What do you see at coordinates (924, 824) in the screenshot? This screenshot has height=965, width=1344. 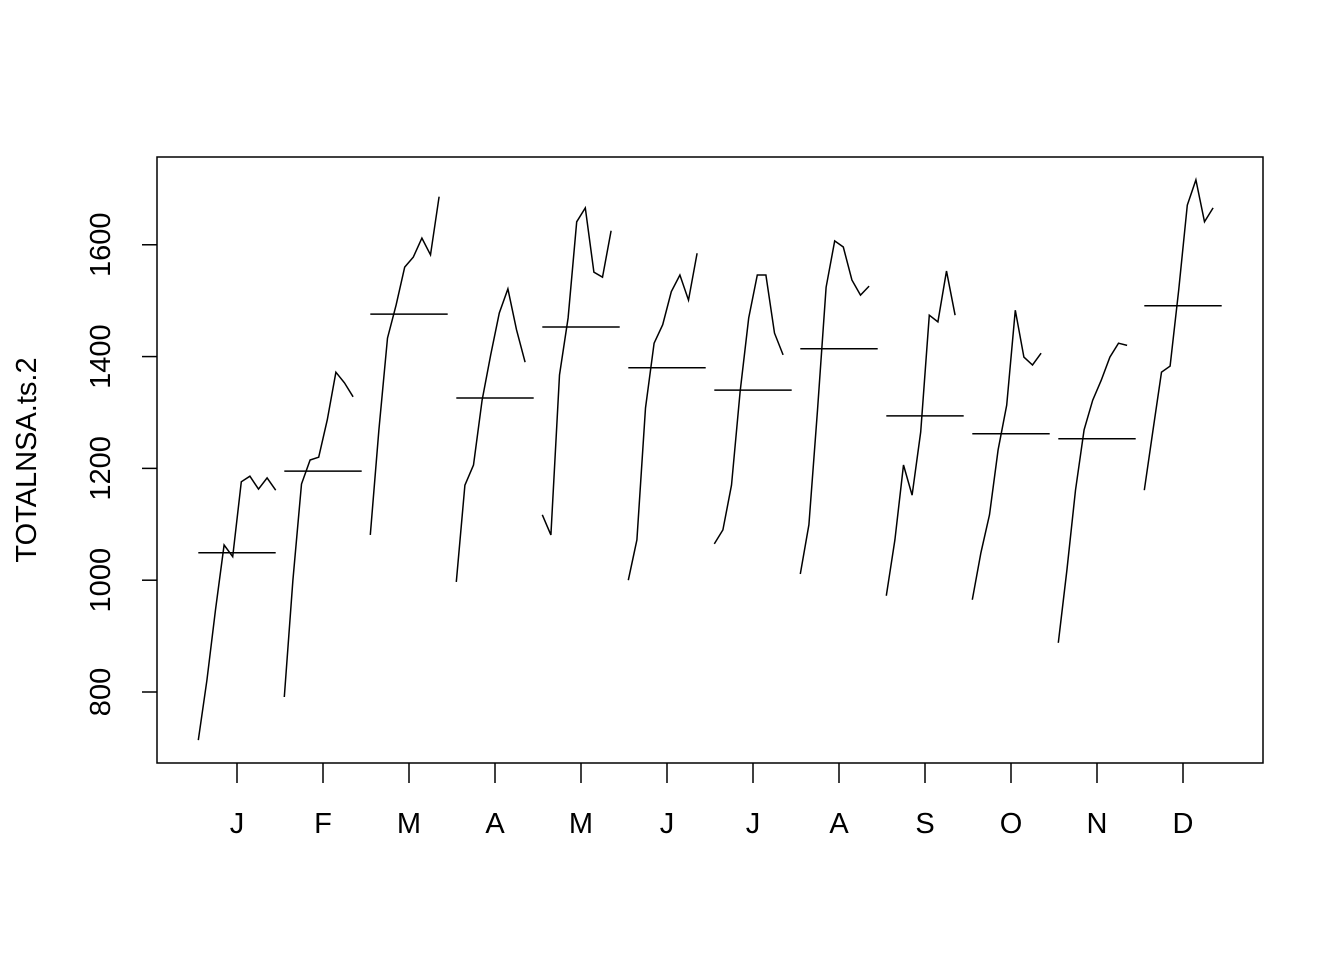 I see `x-tick-label: S` at bounding box center [924, 824].